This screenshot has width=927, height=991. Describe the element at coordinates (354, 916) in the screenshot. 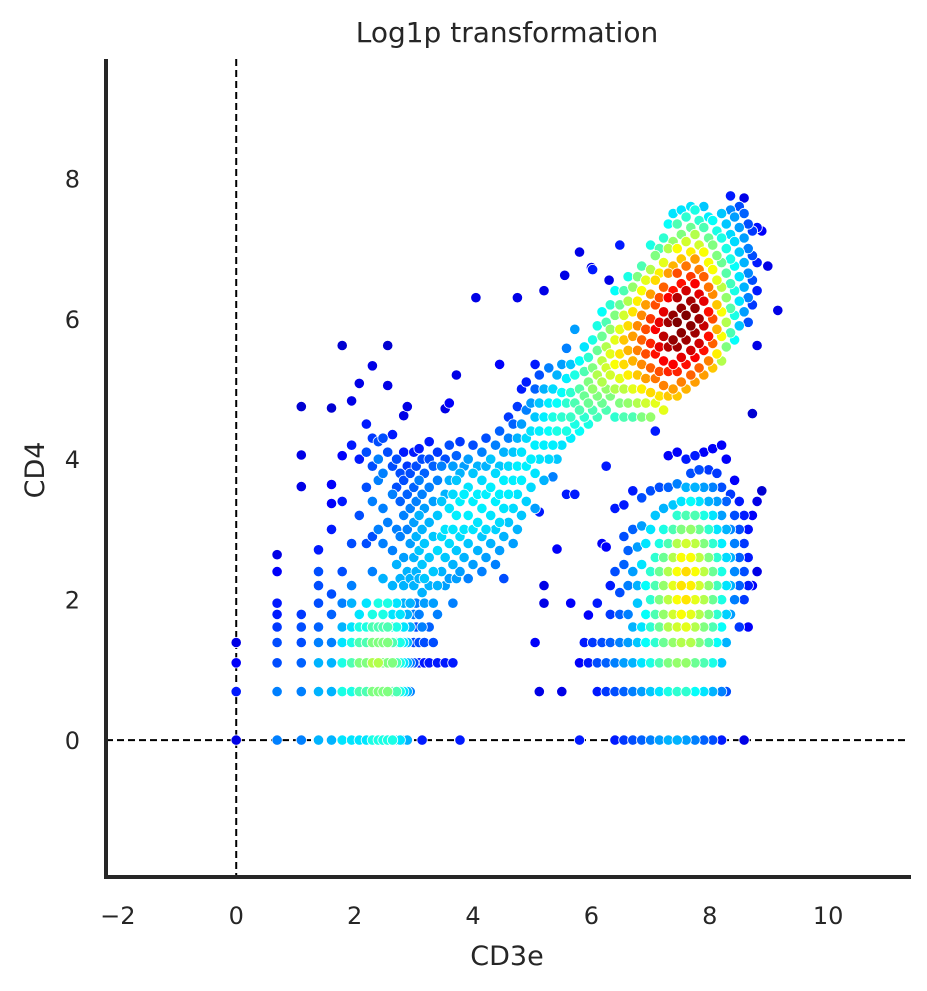

I see `x-tick-label: 2` at that location.